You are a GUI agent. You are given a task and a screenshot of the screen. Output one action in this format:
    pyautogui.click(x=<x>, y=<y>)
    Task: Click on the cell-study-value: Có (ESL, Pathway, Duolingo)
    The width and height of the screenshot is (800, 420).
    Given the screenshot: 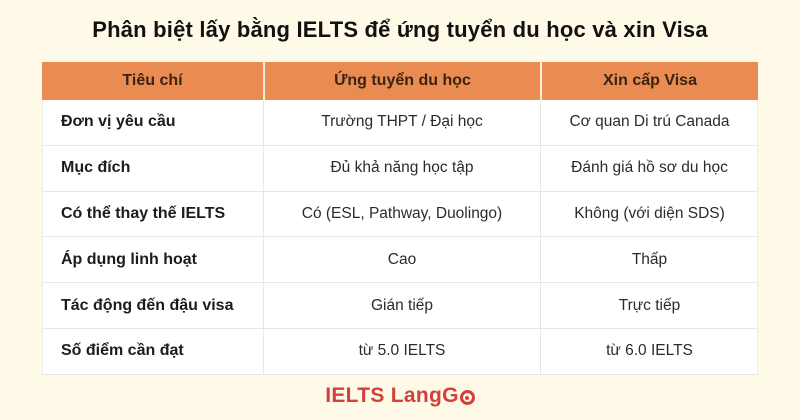 What is the action you would take?
    pyautogui.click(x=401, y=214)
    